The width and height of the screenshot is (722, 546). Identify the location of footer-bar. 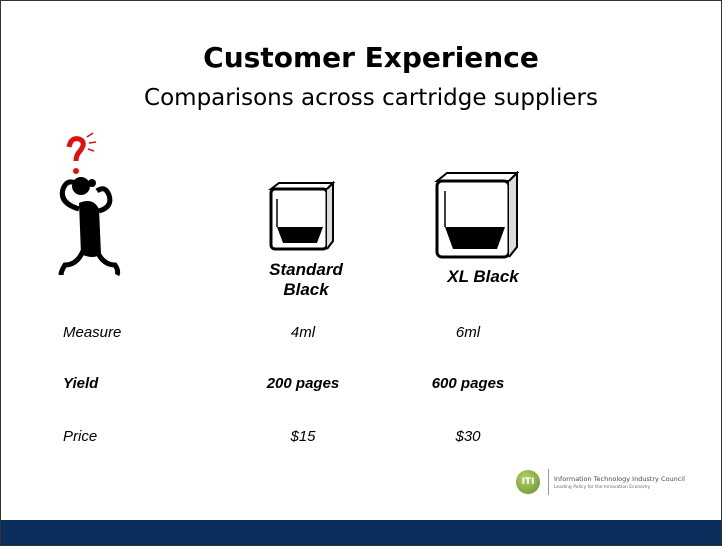
(361, 532).